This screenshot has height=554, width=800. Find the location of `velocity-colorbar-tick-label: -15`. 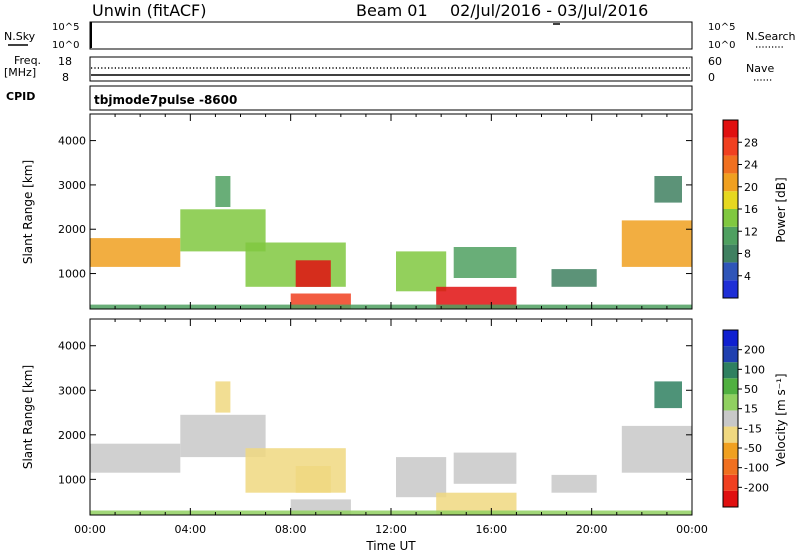

velocity-colorbar-tick-label: -15 is located at coordinates (753, 428).